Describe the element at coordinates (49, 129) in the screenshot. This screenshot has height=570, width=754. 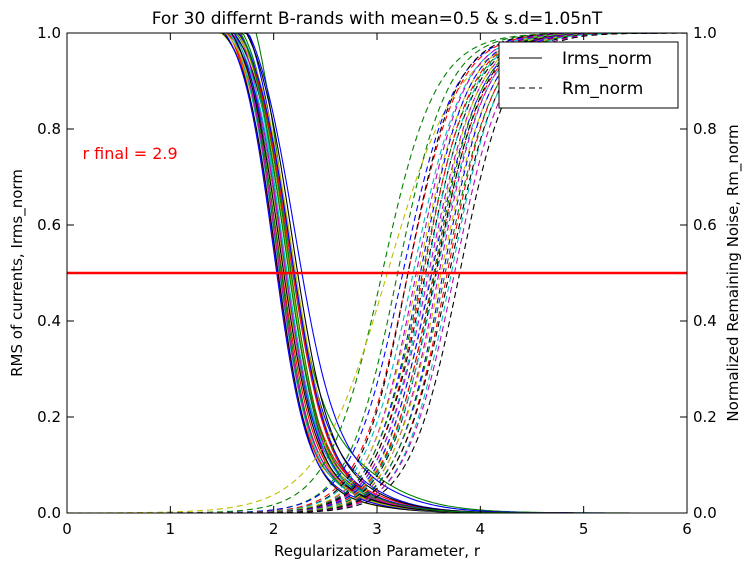
I see `y-tick-label-left: 0.8` at that location.